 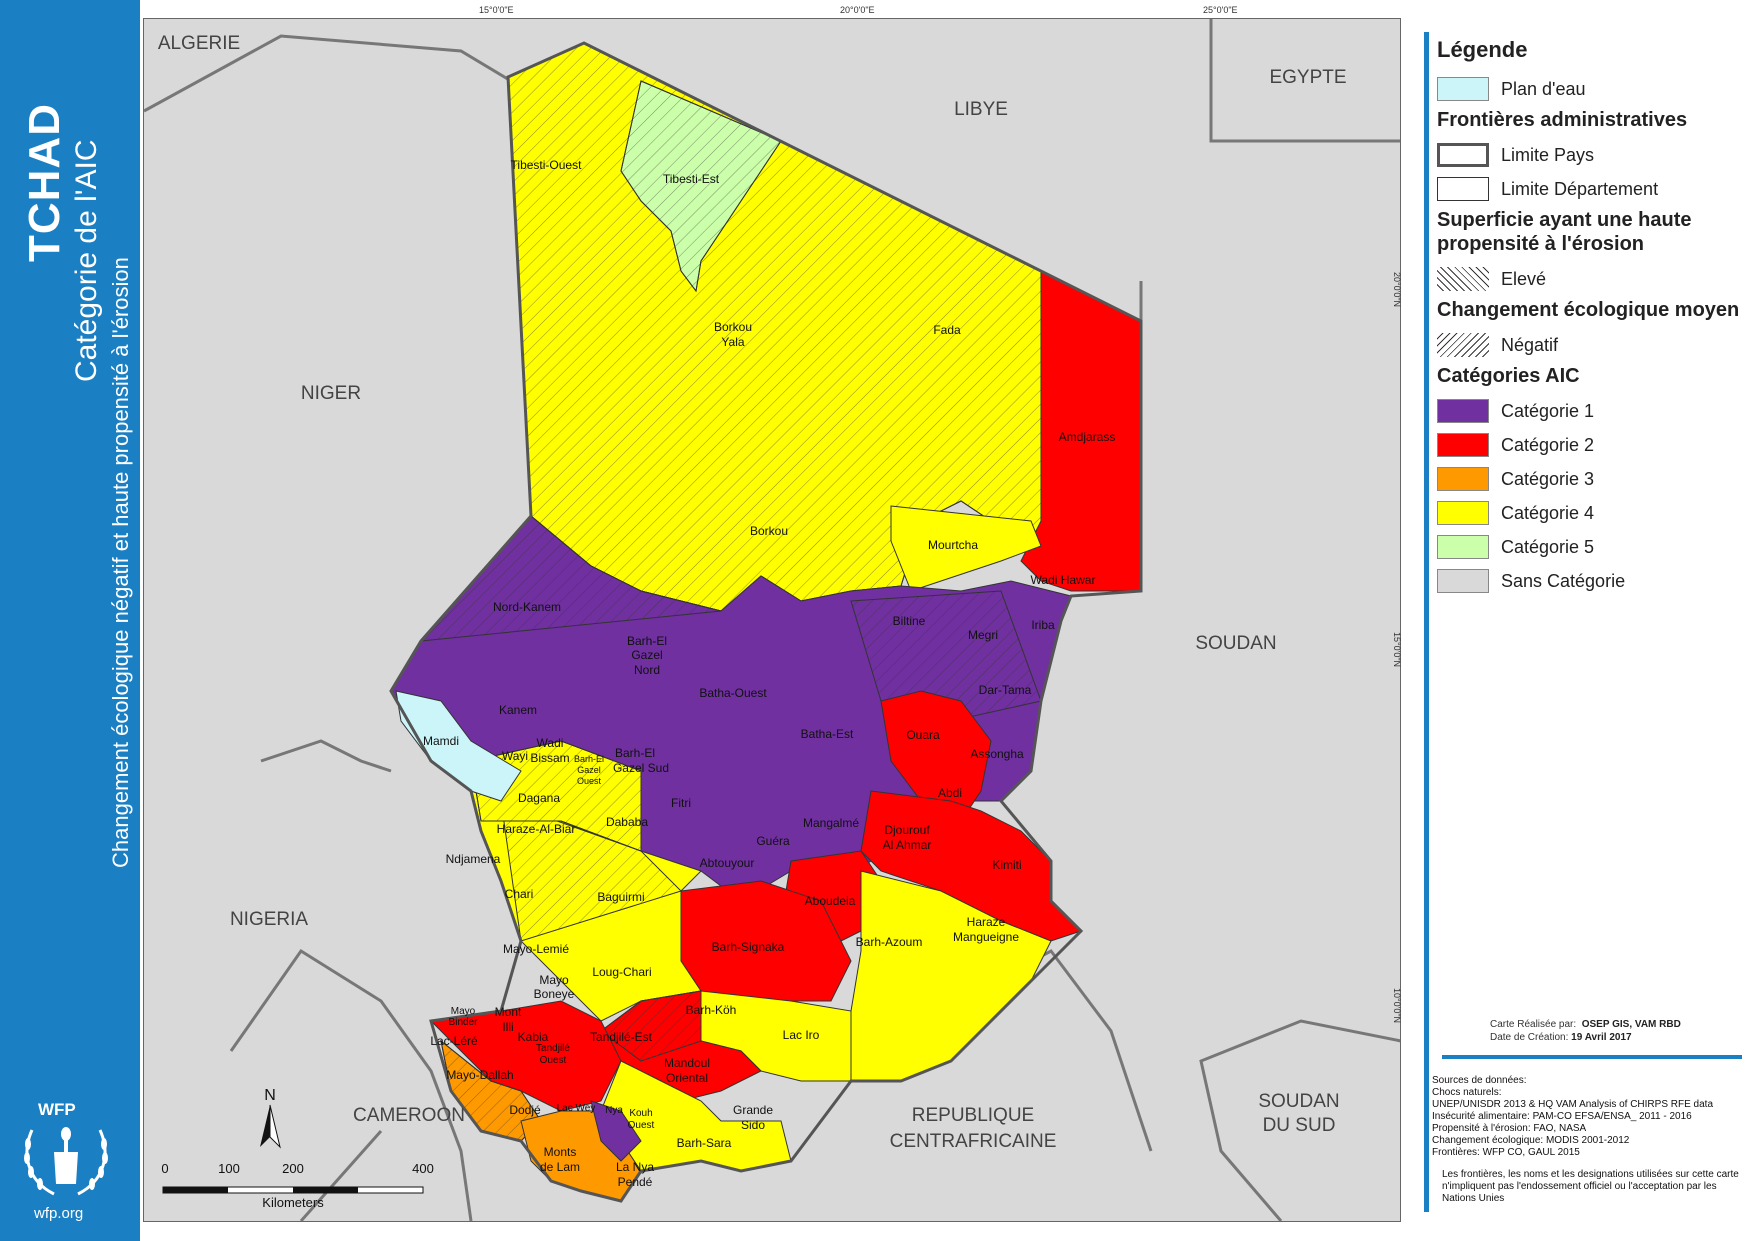 What do you see at coordinates (909, 621) in the screenshot?
I see `label-biltine: Biltine` at bounding box center [909, 621].